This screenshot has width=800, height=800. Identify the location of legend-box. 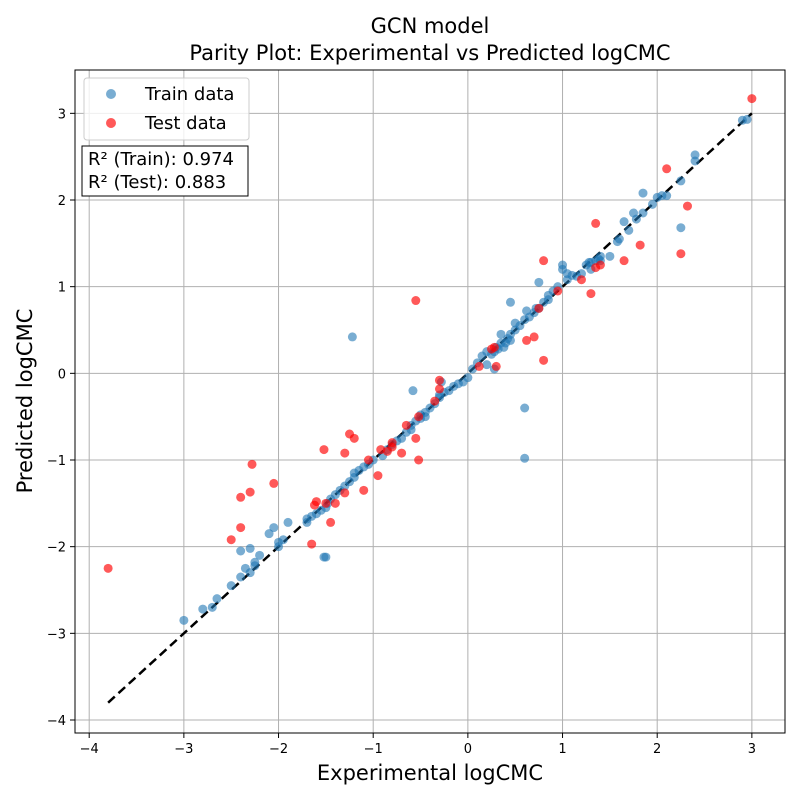
(166, 109).